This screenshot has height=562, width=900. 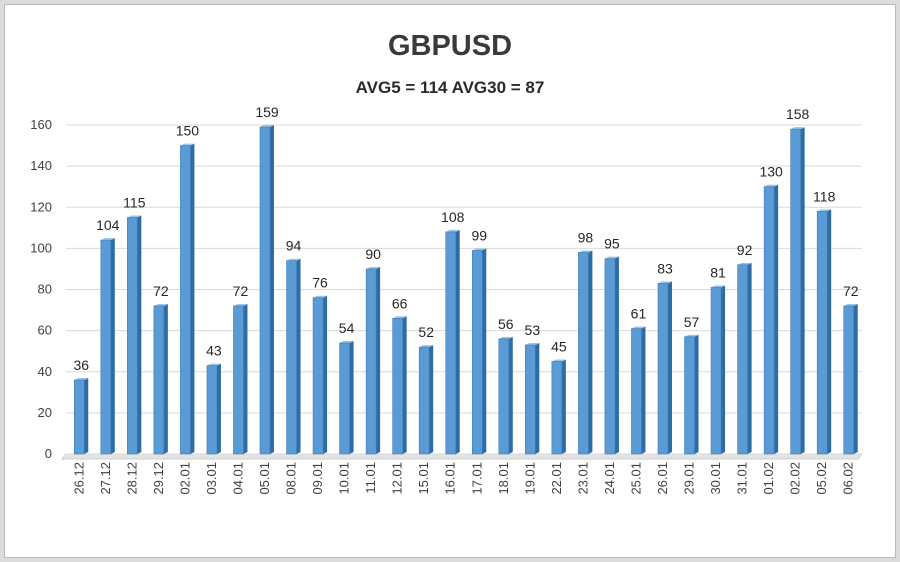 What do you see at coordinates (771, 172) in the screenshot?
I see `data-label: 130` at bounding box center [771, 172].